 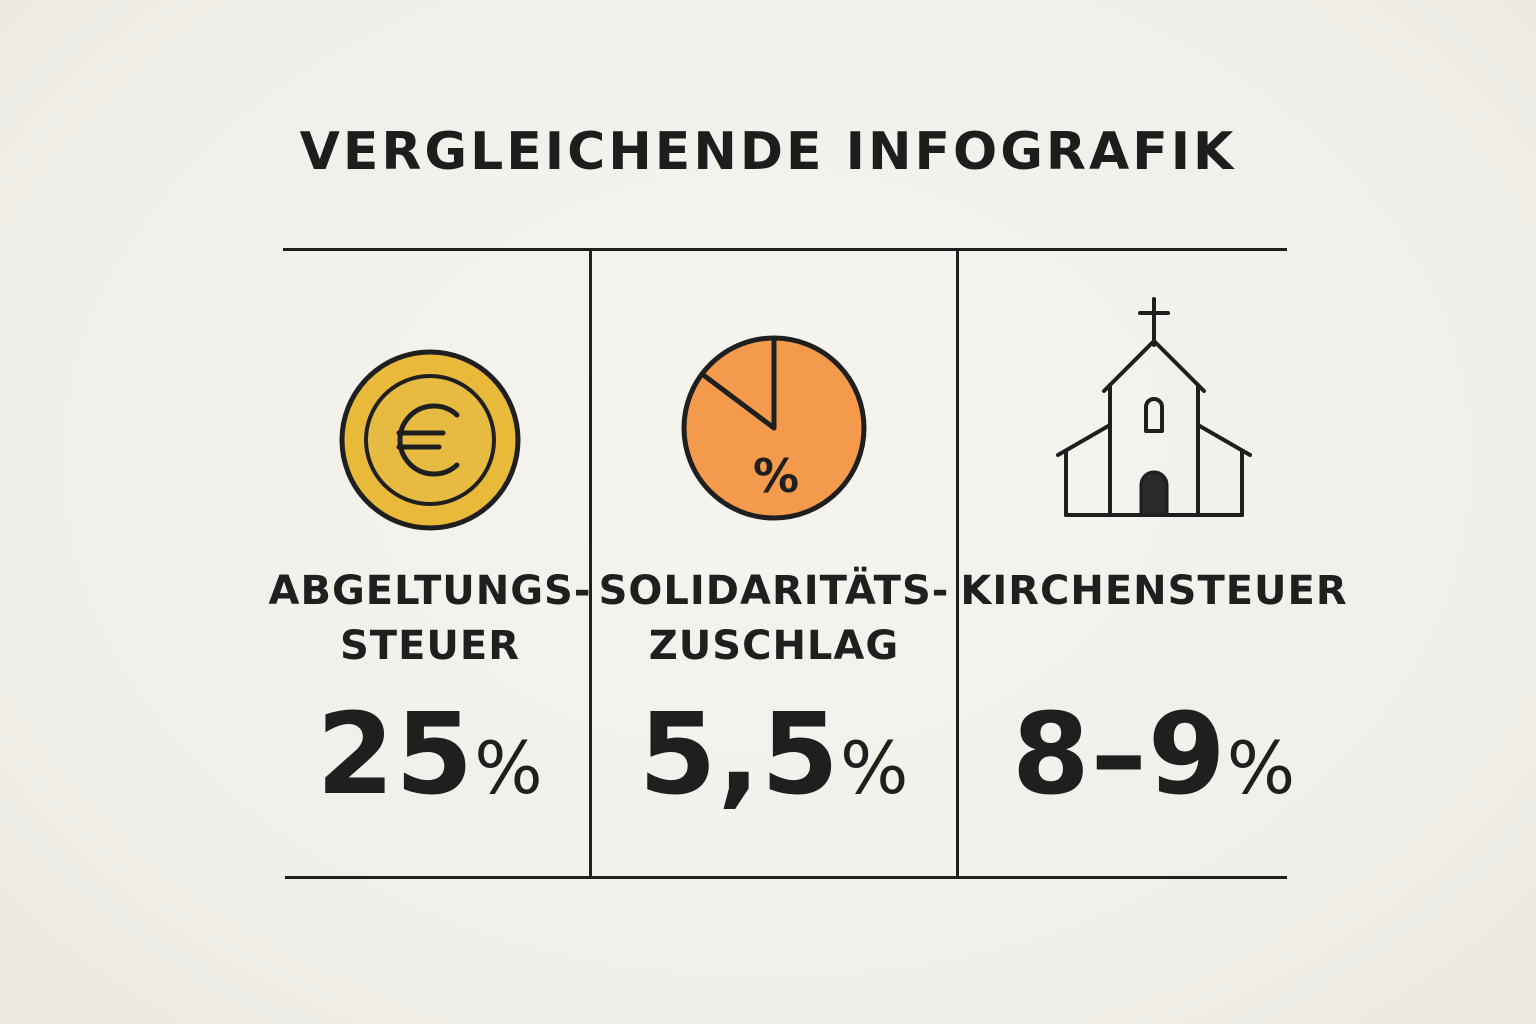 What do you see at coordinates (430, 440) in the screenshot?
I see `euro-coin-icon` at bounding box center [430, 440].